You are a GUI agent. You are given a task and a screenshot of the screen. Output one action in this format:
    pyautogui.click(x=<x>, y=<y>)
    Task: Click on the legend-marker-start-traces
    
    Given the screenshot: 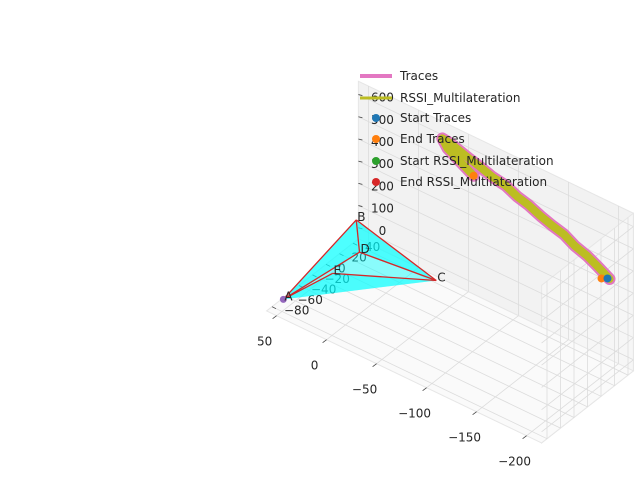 What is the action you would take?
    pyautogui.click(x=376, y=118)
    